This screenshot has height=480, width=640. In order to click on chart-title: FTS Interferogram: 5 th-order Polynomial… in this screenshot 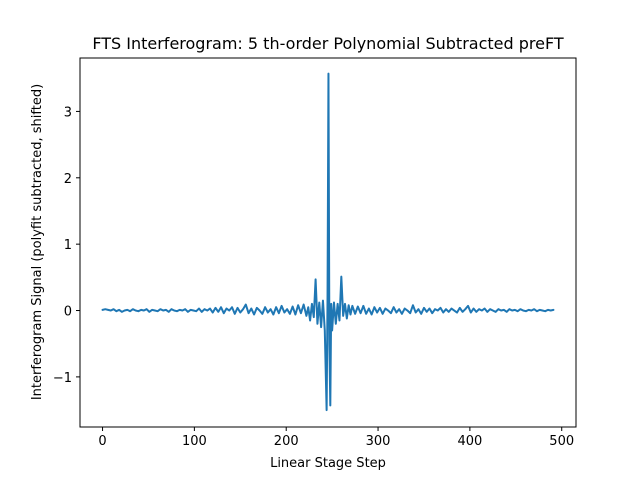, I will do `click(328, 43)`.